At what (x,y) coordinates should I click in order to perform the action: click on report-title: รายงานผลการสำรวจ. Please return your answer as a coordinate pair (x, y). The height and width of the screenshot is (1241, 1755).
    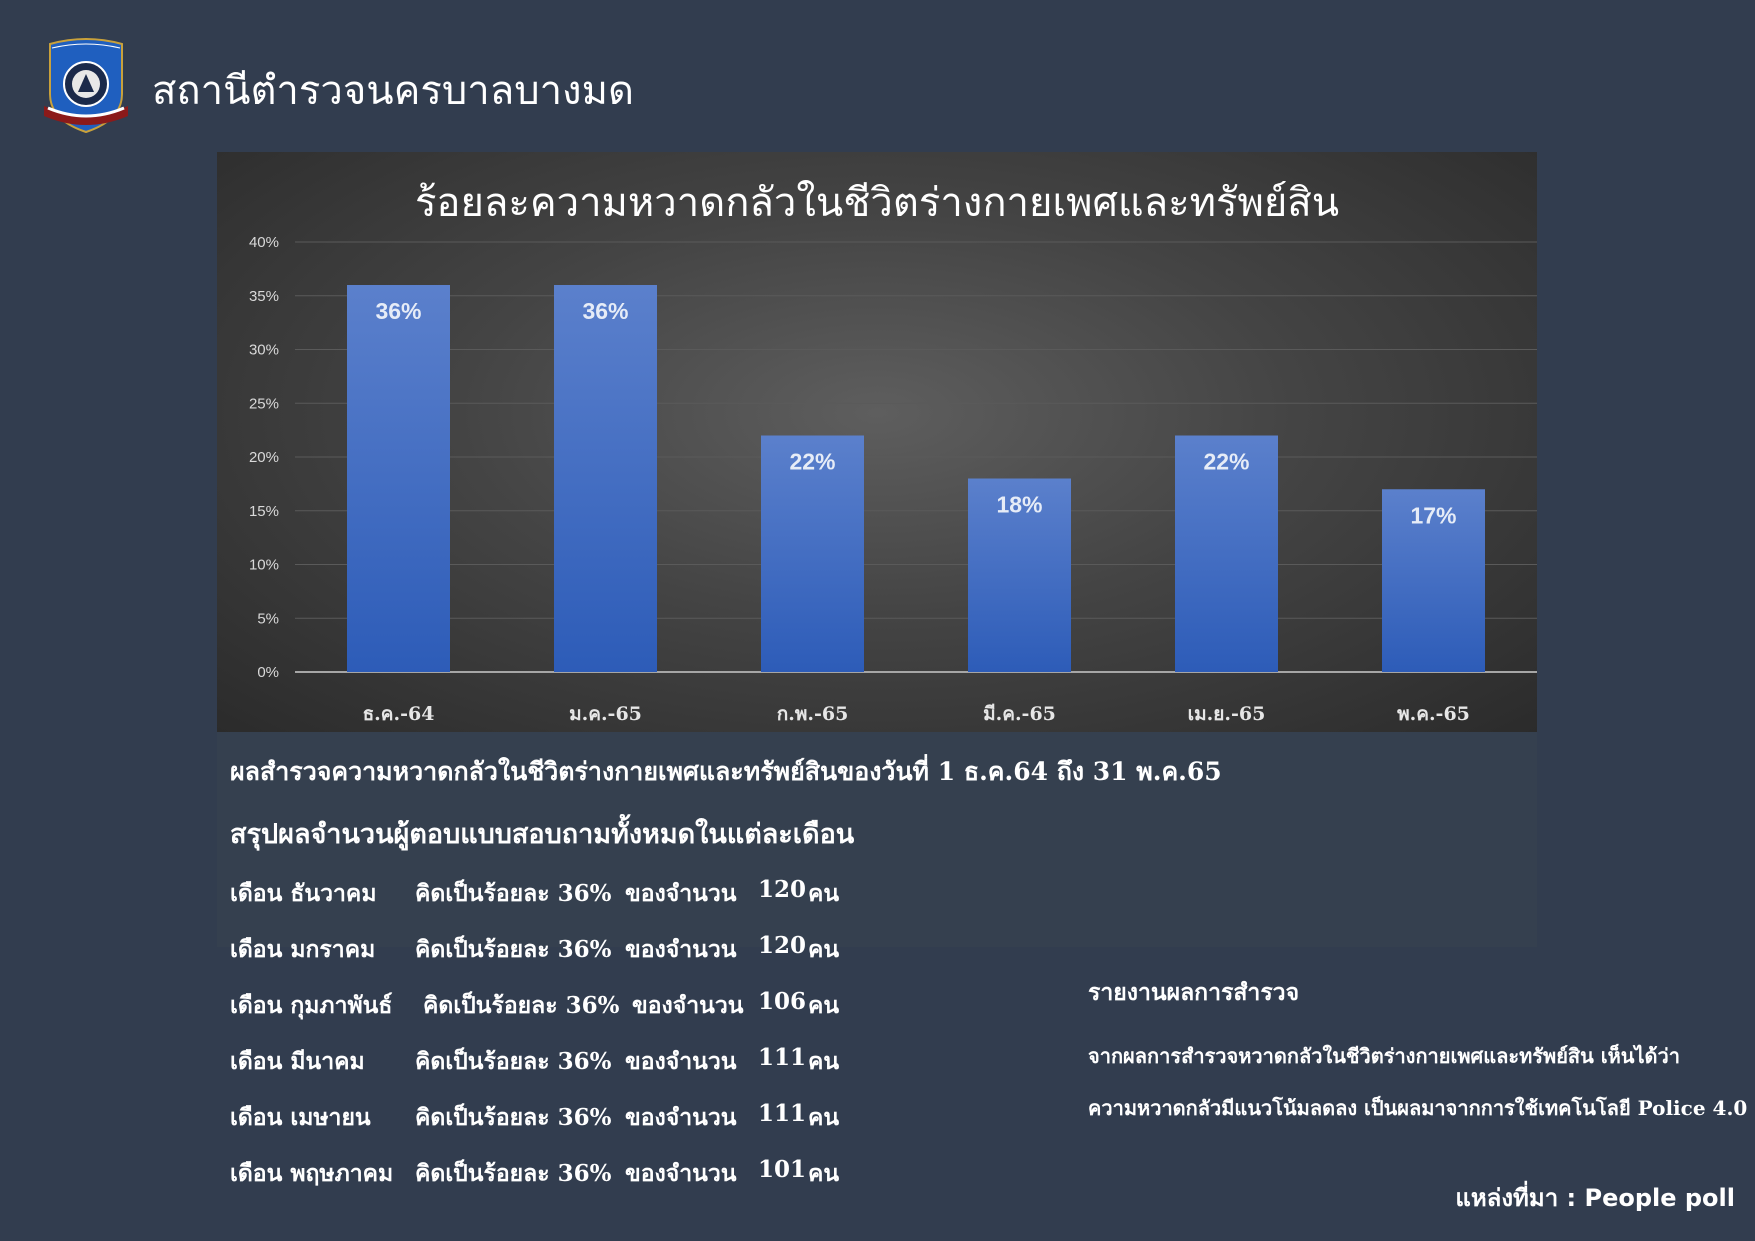
    Looking at the image, I should click on (1194, 992).